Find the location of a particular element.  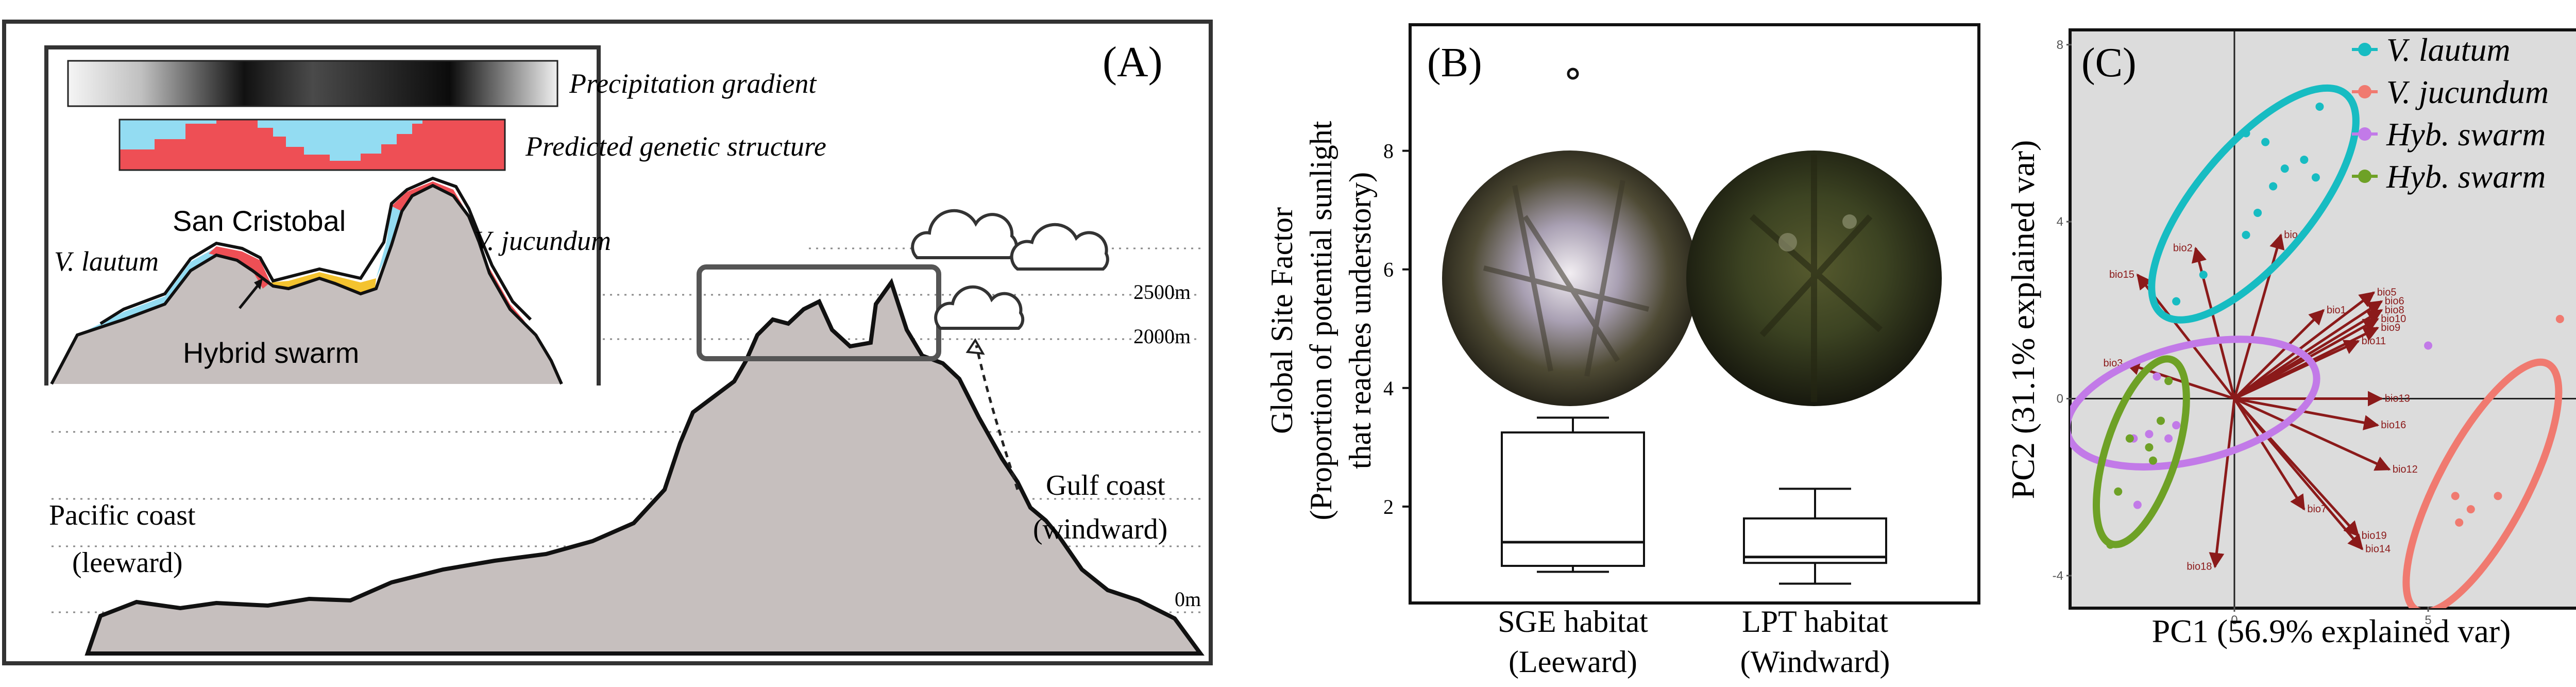

loading-label: bio15 is located at coordinates (2121, 274).